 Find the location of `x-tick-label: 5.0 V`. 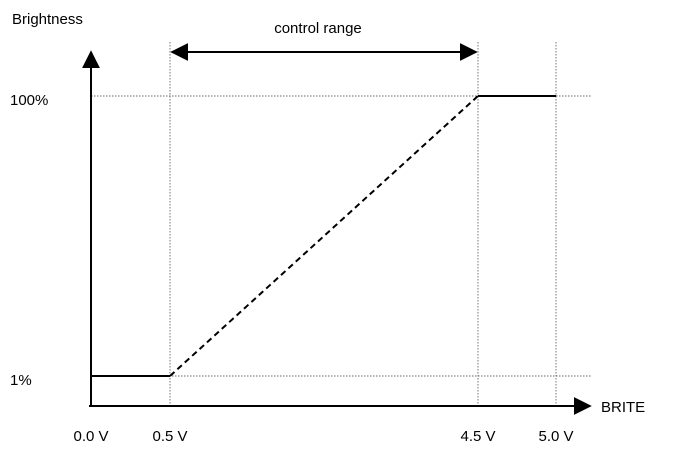

x-tick-label: 5.0 V is located at coordinates (555, 436).